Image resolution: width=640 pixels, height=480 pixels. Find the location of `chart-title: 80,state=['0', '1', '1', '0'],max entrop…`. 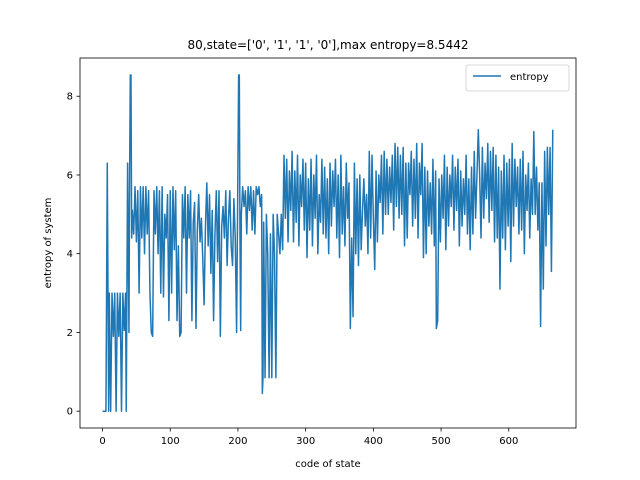

chart-title: 80,state=['0', '1', '1', '0'],max entrop… is located at coordinates (328, 45).